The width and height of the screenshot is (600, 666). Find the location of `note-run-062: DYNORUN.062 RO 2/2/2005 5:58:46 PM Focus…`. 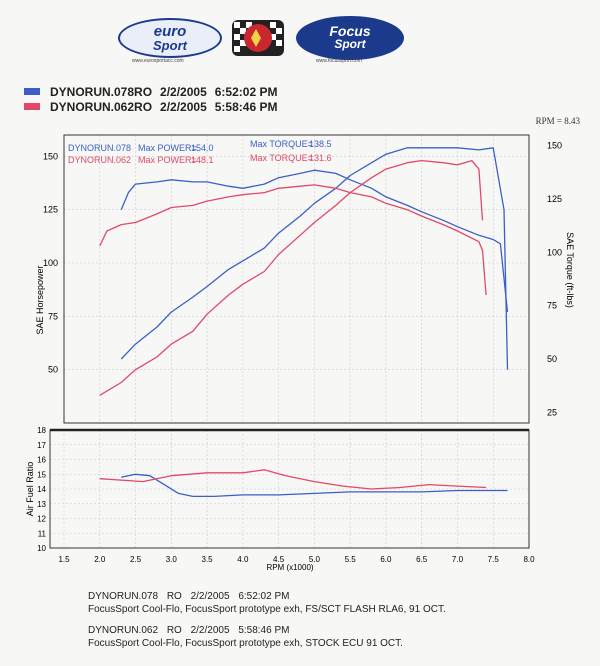

note-run-062: DYNORUN.062 RO 2/2/2005 5:58:46 PM Focus… is located at coordinates (267, 637).